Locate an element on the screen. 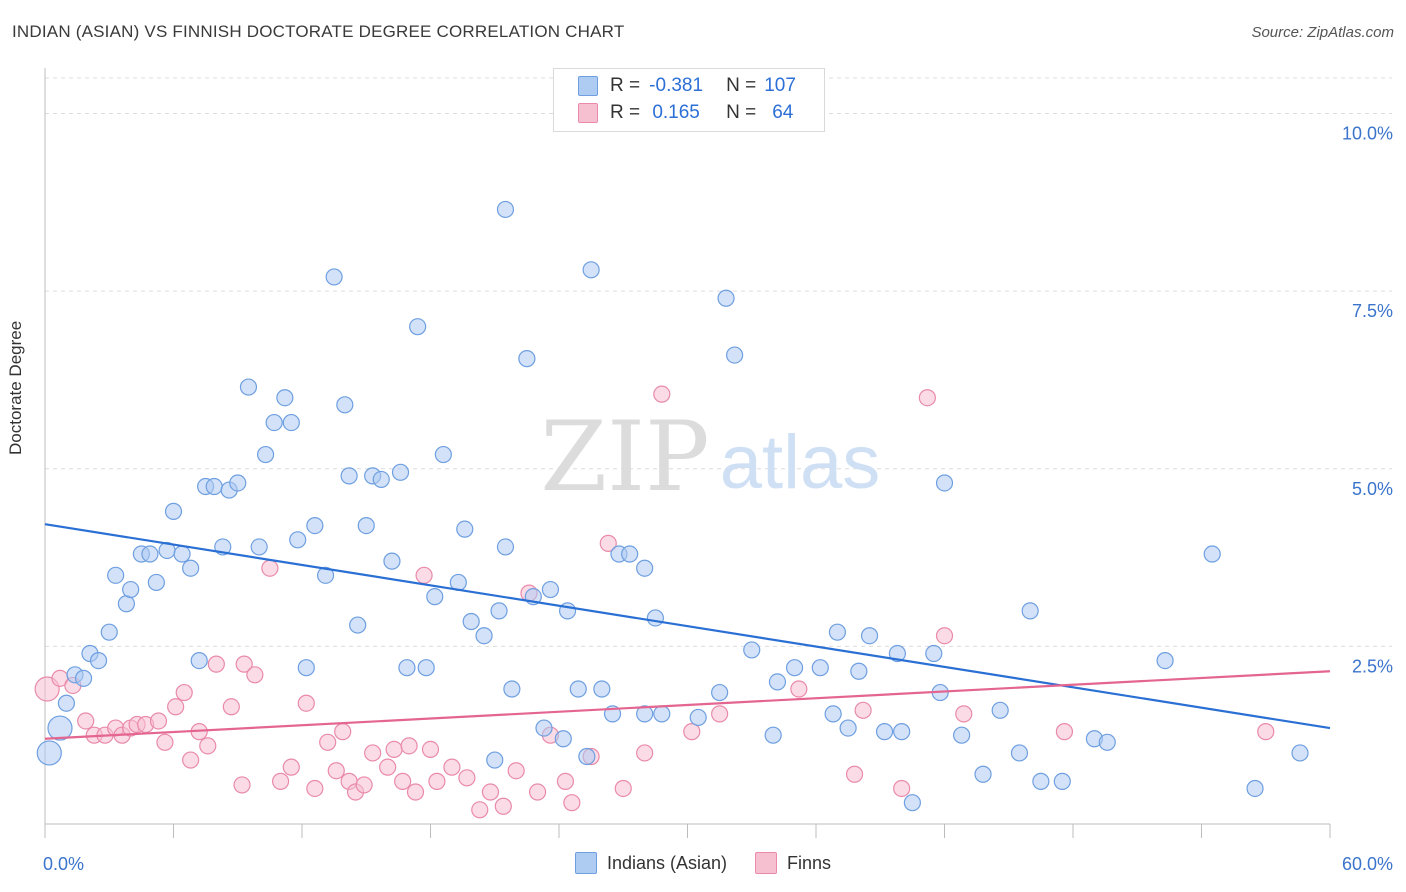 This screenshot has width=1406, height=892. y-tick-label: 5.0% is located at coordinates (1372, 489).